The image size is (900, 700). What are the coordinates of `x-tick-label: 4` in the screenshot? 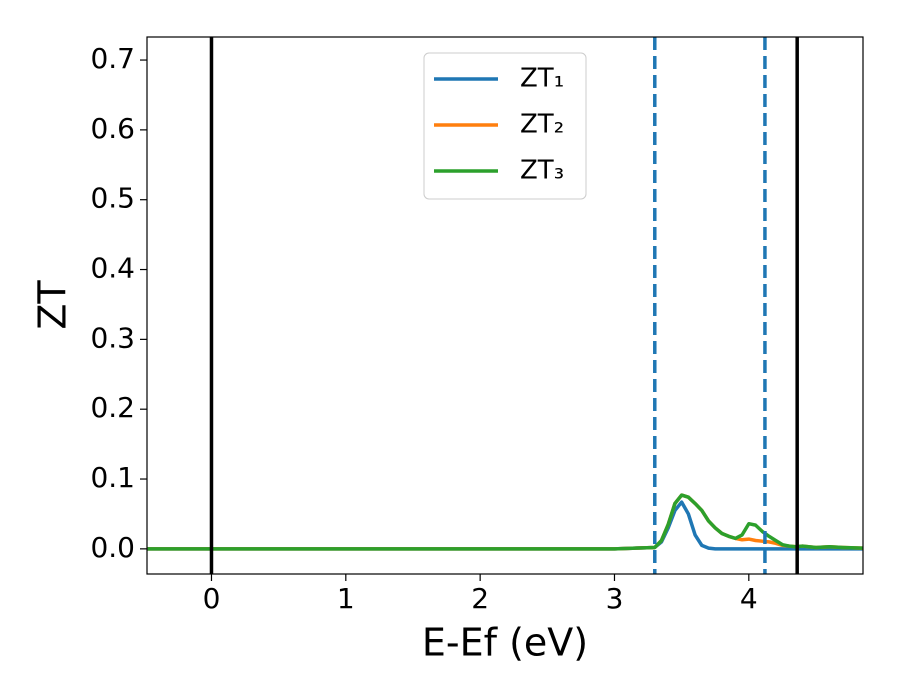 It's located at (749, 598).